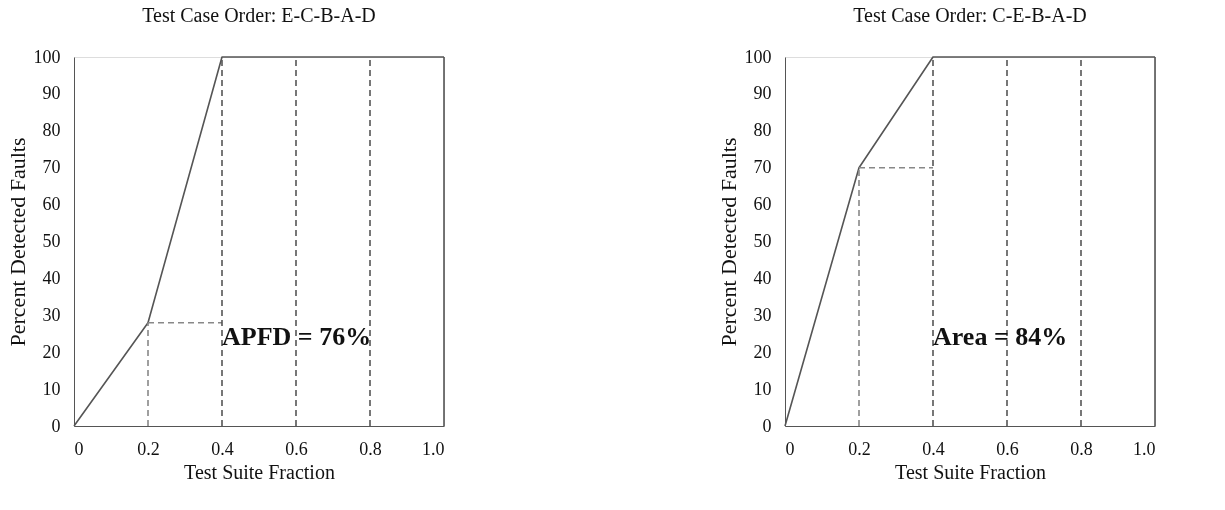 The height and width of the screenshot is (510, 1225). What do you see at coordinates (259, 15) in the screenshot?
I see `chart-title: Test Case Order: E-C-B-A-D` at bounding box center [259, 15].